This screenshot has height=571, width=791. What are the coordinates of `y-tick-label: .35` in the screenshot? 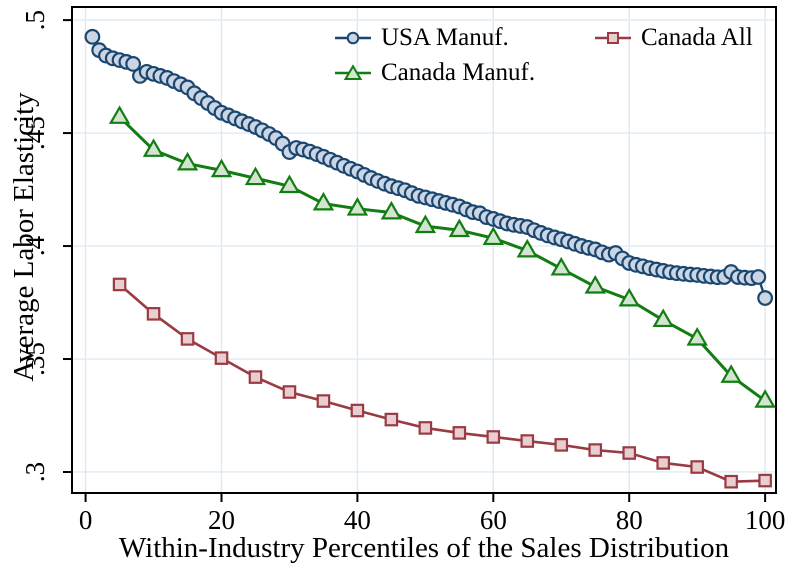 It's located at (35, 359).